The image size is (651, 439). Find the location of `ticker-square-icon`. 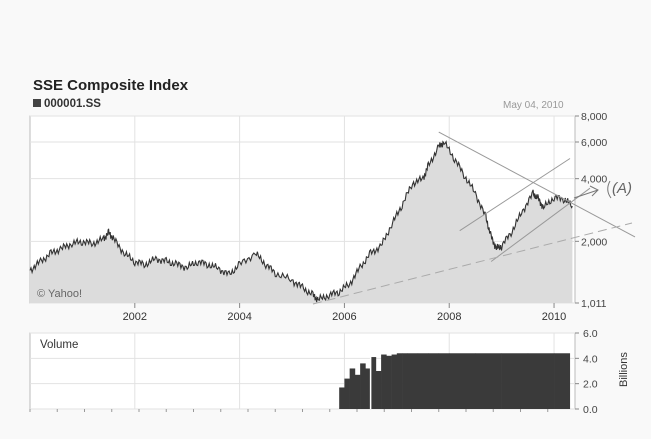

ticker-square-icon is located at coordinates (37, 103).